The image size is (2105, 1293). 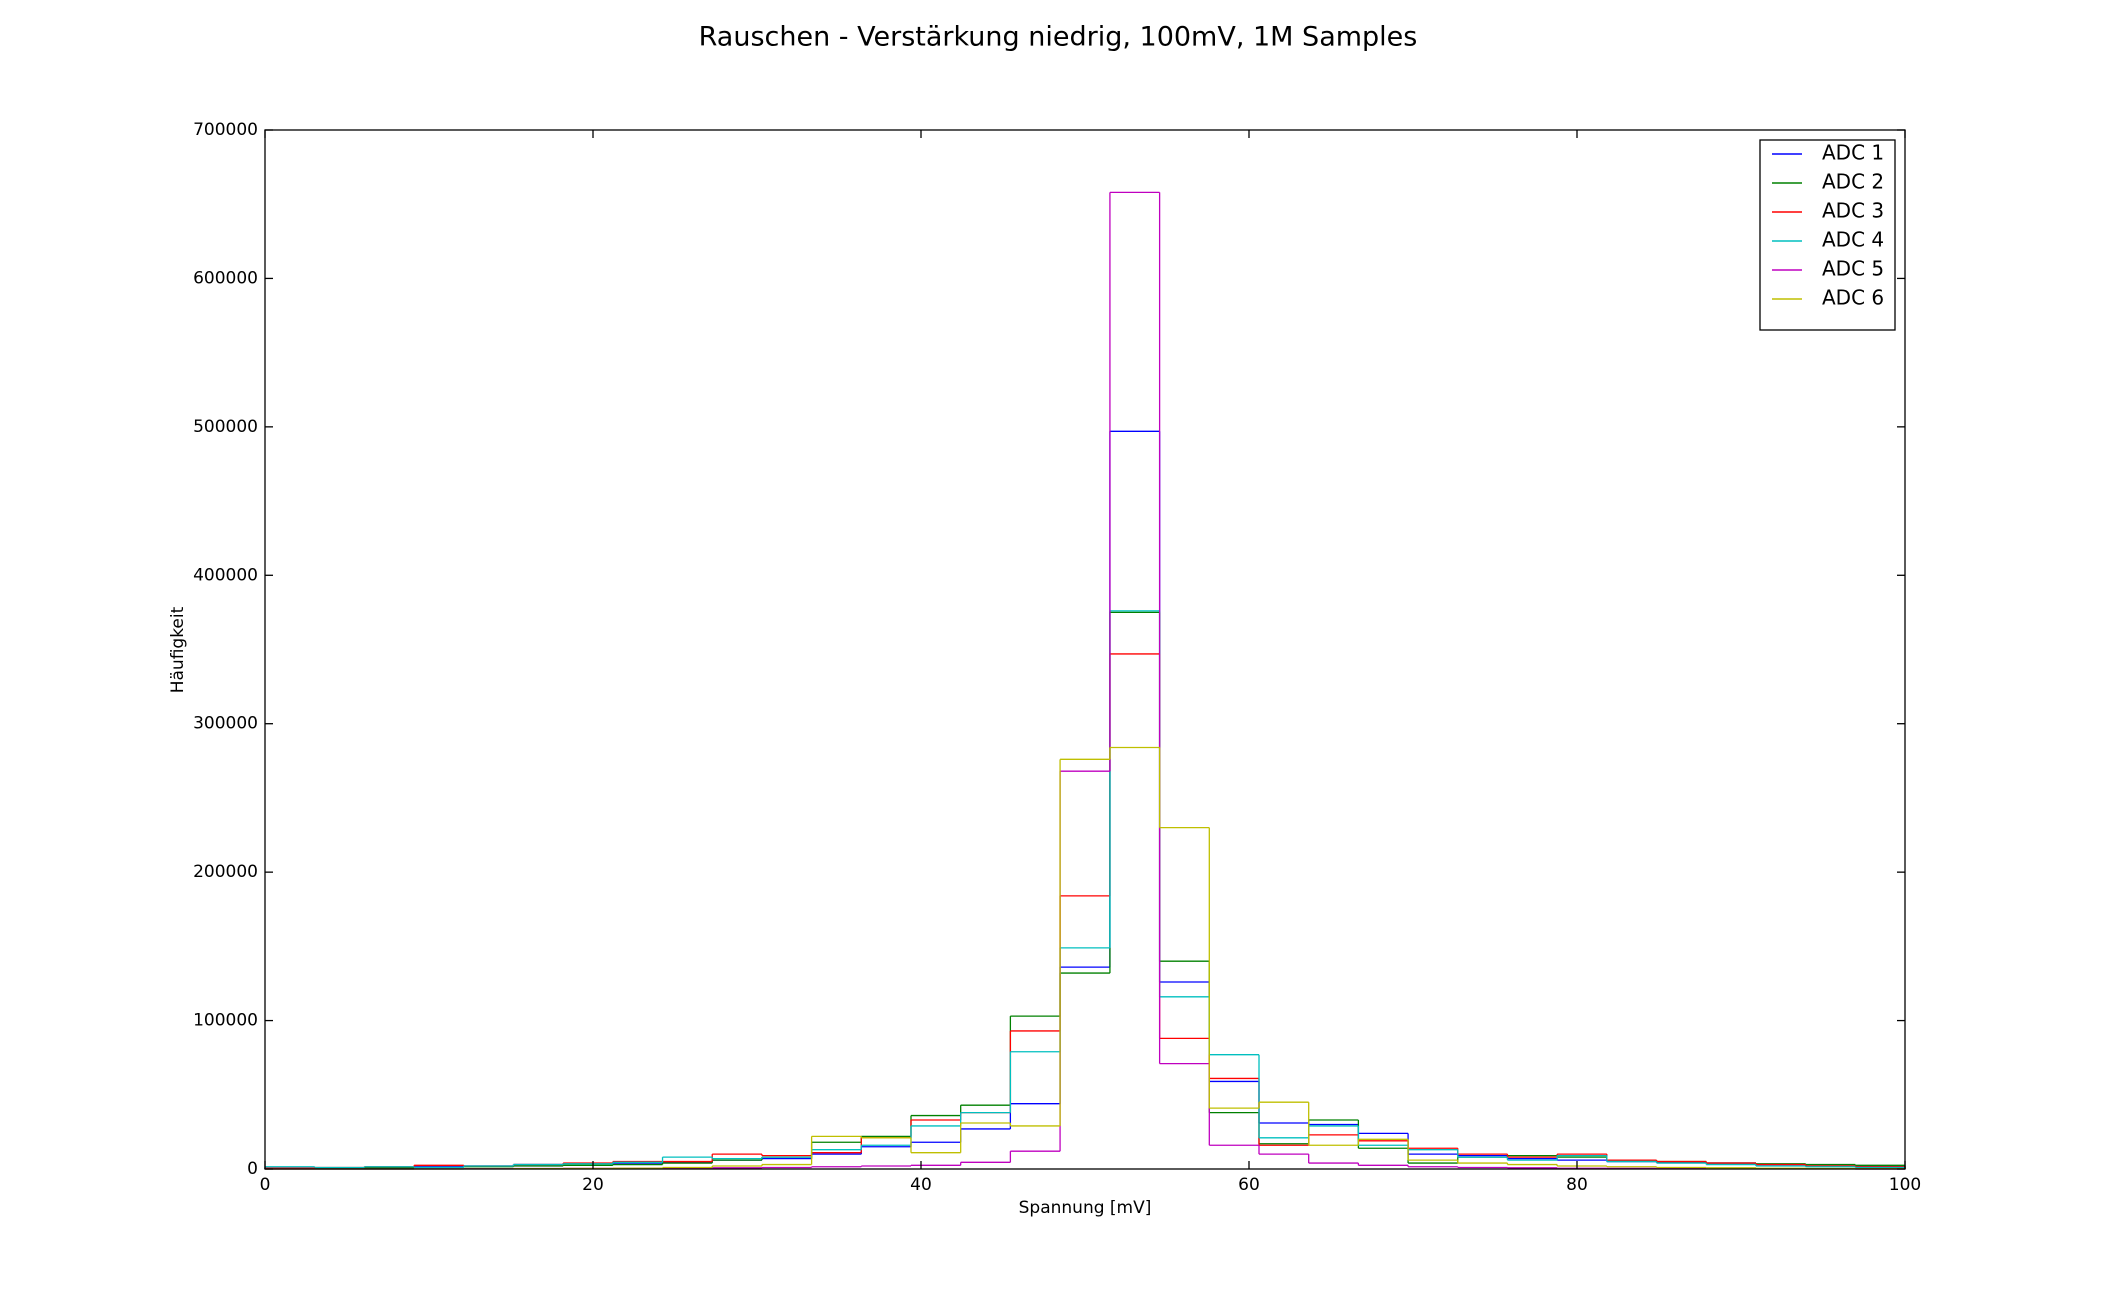 I want to click on x-tick-label: 80, so click(x=1577, y=1185).